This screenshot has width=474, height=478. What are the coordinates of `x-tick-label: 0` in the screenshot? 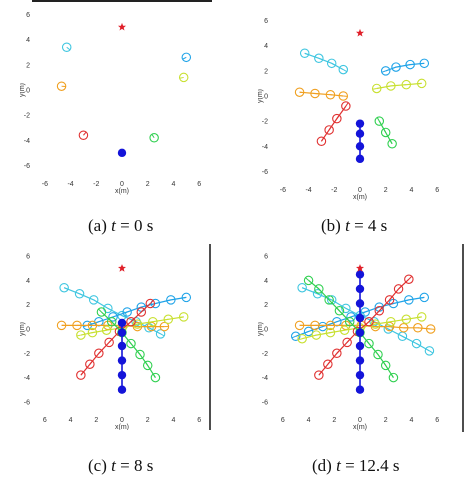 It's located at (360, 190).